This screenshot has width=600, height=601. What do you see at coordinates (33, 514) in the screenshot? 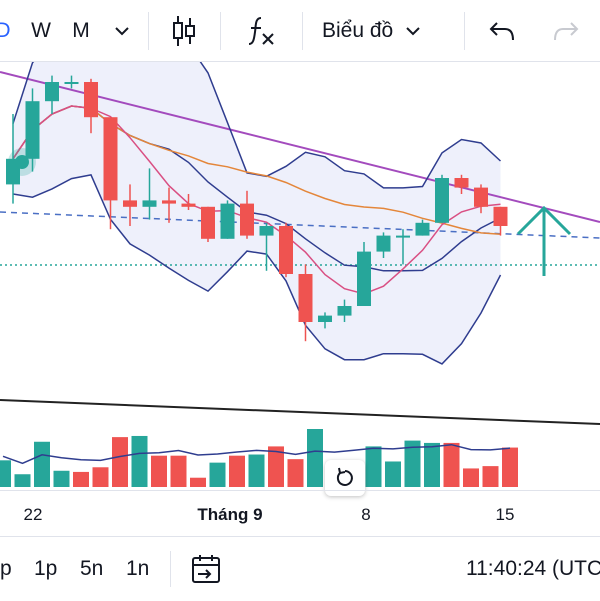
I see `time-axis-label: 22` at bounding box center [33, 514].